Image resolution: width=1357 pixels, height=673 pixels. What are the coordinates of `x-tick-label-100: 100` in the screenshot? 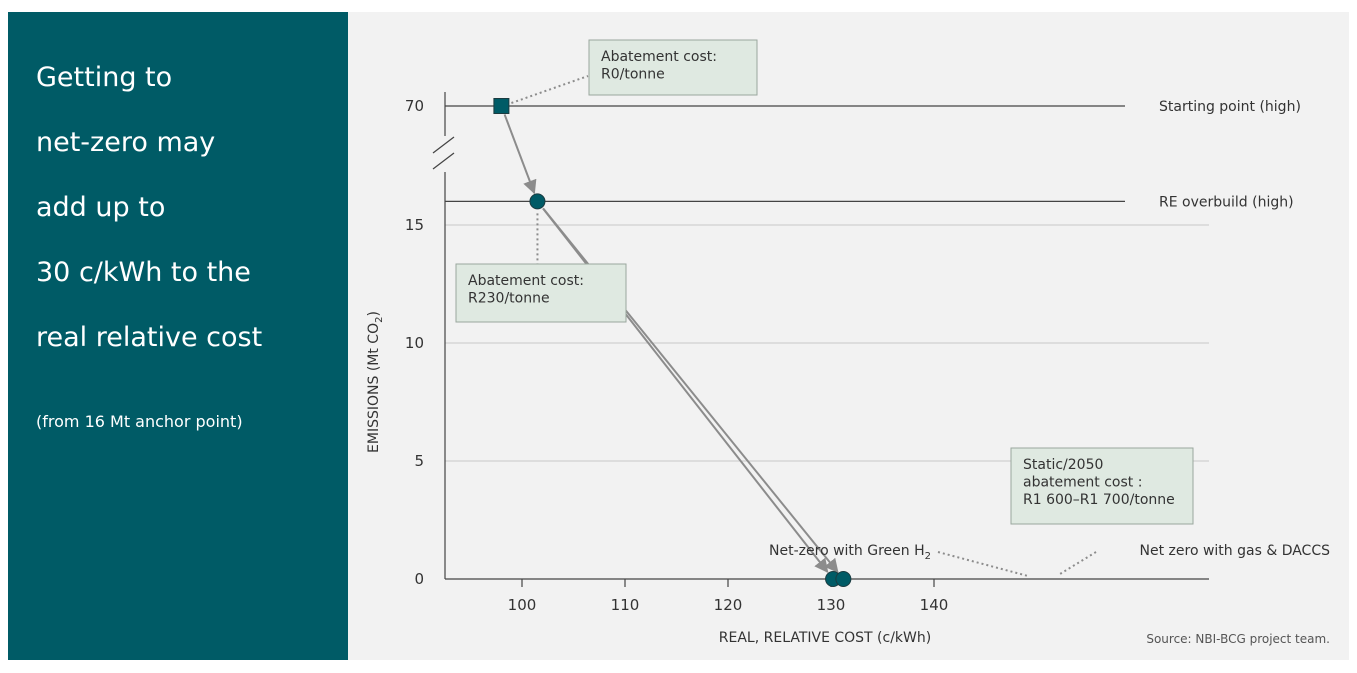 It's located at (522, 605).